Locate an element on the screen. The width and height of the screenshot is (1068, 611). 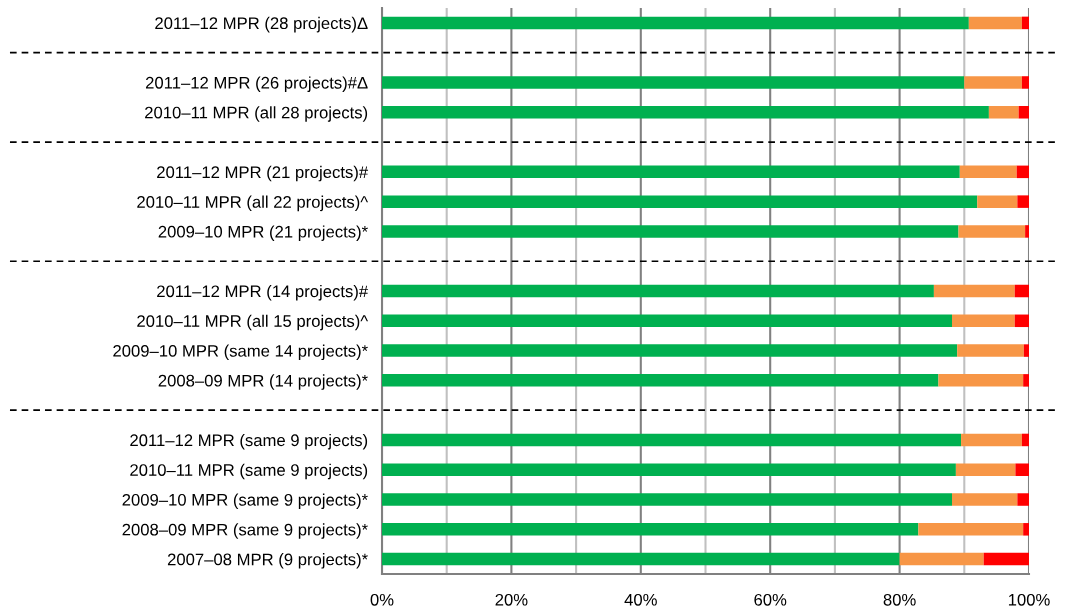
y-tick-label: 2010–11 MPR (same 9 projects) is located at coordinates (249, 471).